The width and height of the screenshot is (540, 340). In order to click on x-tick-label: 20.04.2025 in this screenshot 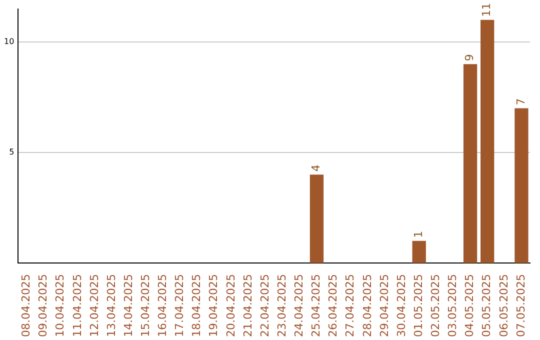, I will do `click(231, 306)`.